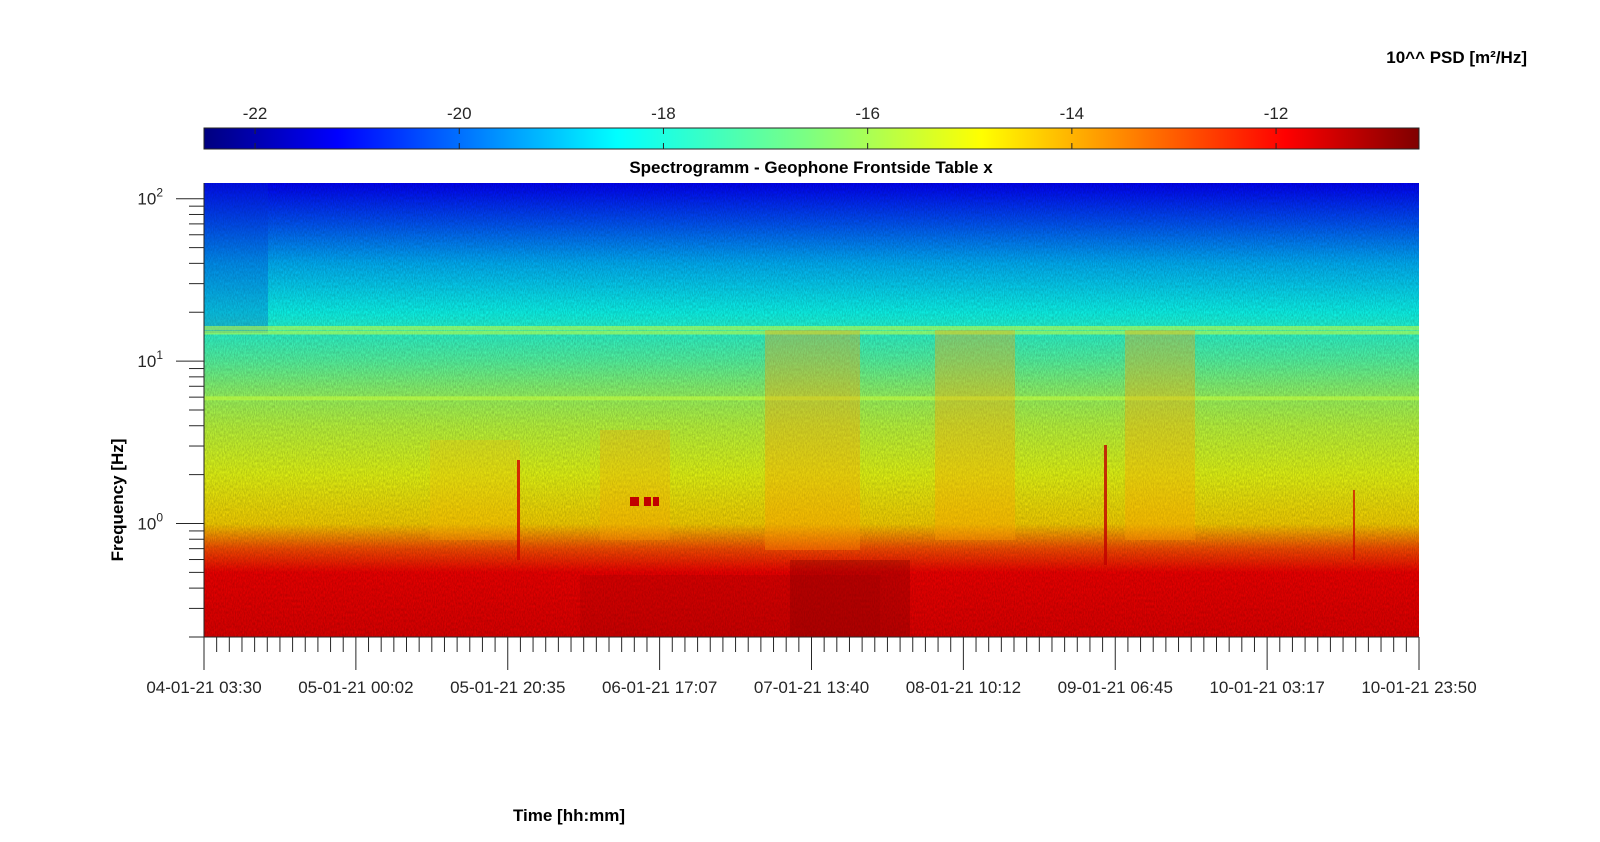  What do you see at coordinates (811, 687) in the screenshot?
I see `x-tick-label: 07-01-21 13:40` at bounding box center [811, 687].